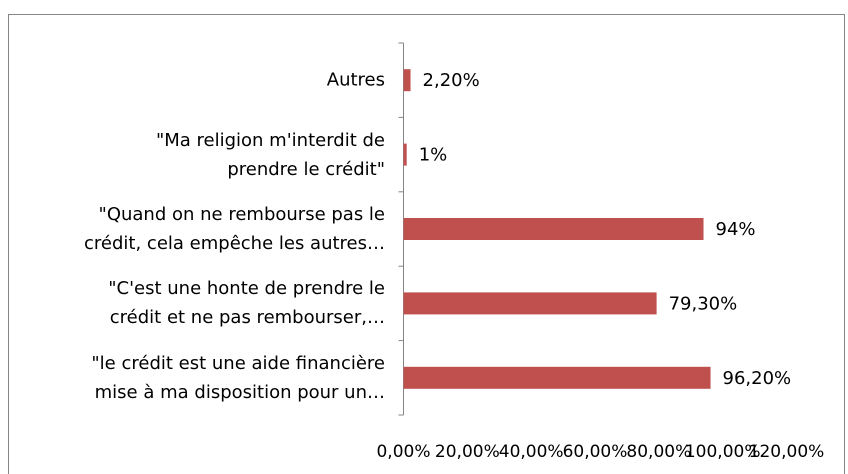  What do you see at coordinates (757, 378) in the screenshot?
I see `value-label: 96,20%` at bounding box center [757, 378].